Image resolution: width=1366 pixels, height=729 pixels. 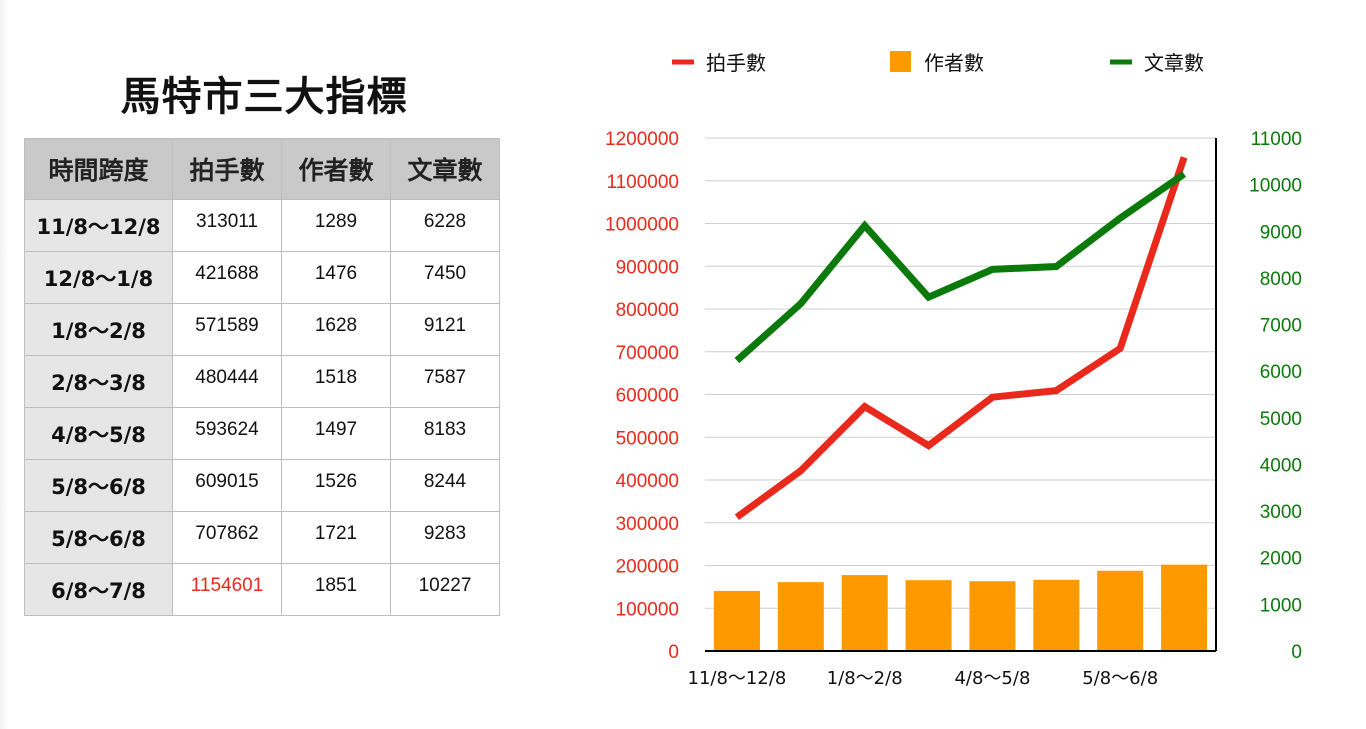 What do you see at coordinates (445, 329) in the screenshot?
I see `cell-articles: 9121` at bounding box center [445, 329].